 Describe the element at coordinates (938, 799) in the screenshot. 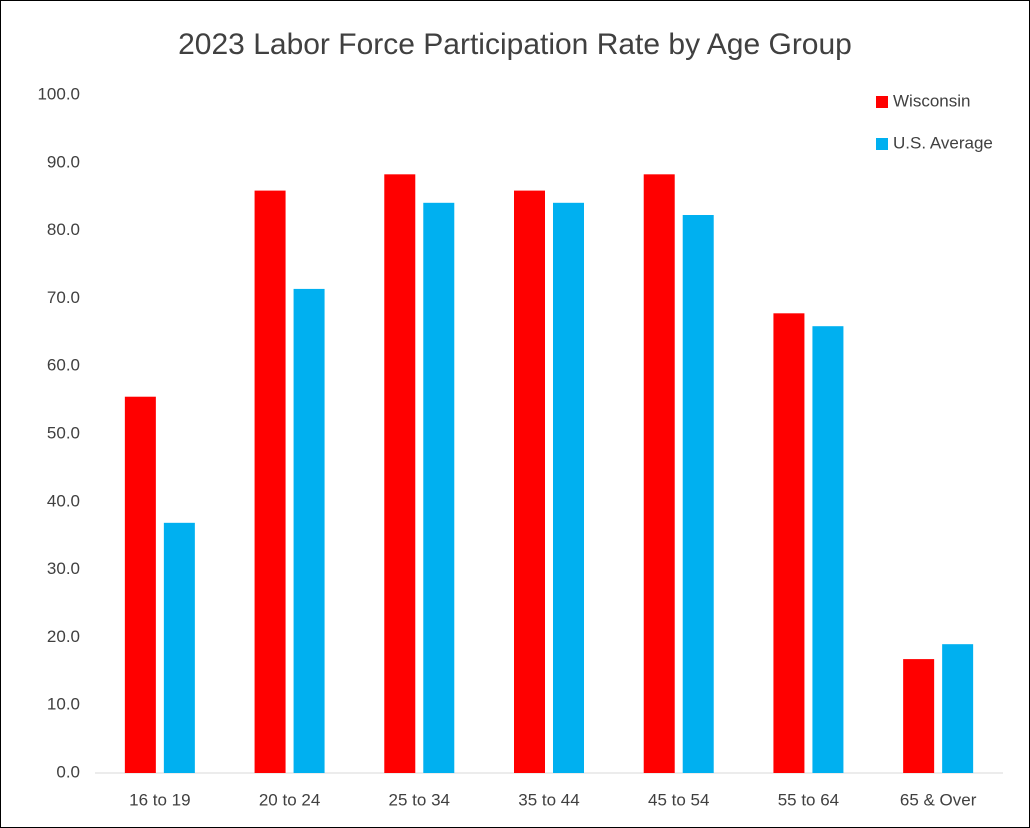

I see `x-tick-label: 65 & Over` at that location.